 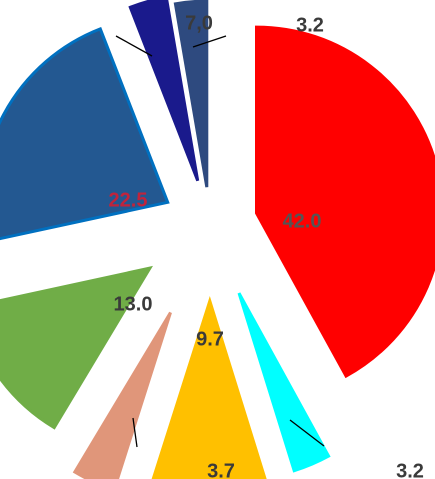 What do you see at coordinates (210, 339) in the screenshot?
I see `data-label-2: 9.7` at bounding box center [210, 339].